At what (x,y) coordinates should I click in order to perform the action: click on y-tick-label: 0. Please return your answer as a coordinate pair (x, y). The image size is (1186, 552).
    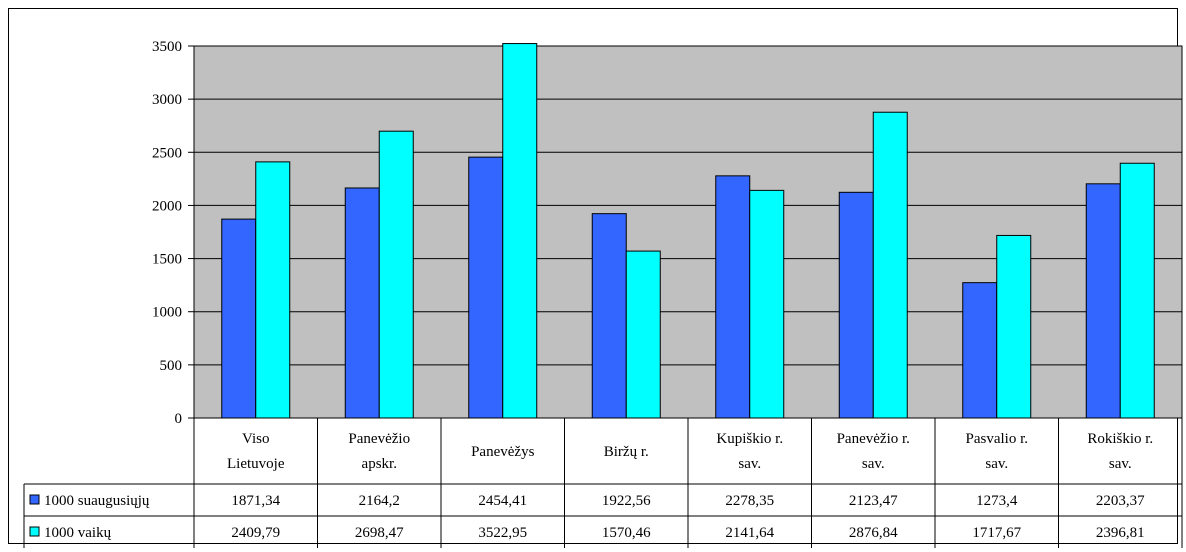
    Looking at the image, I should click on (179, 419).